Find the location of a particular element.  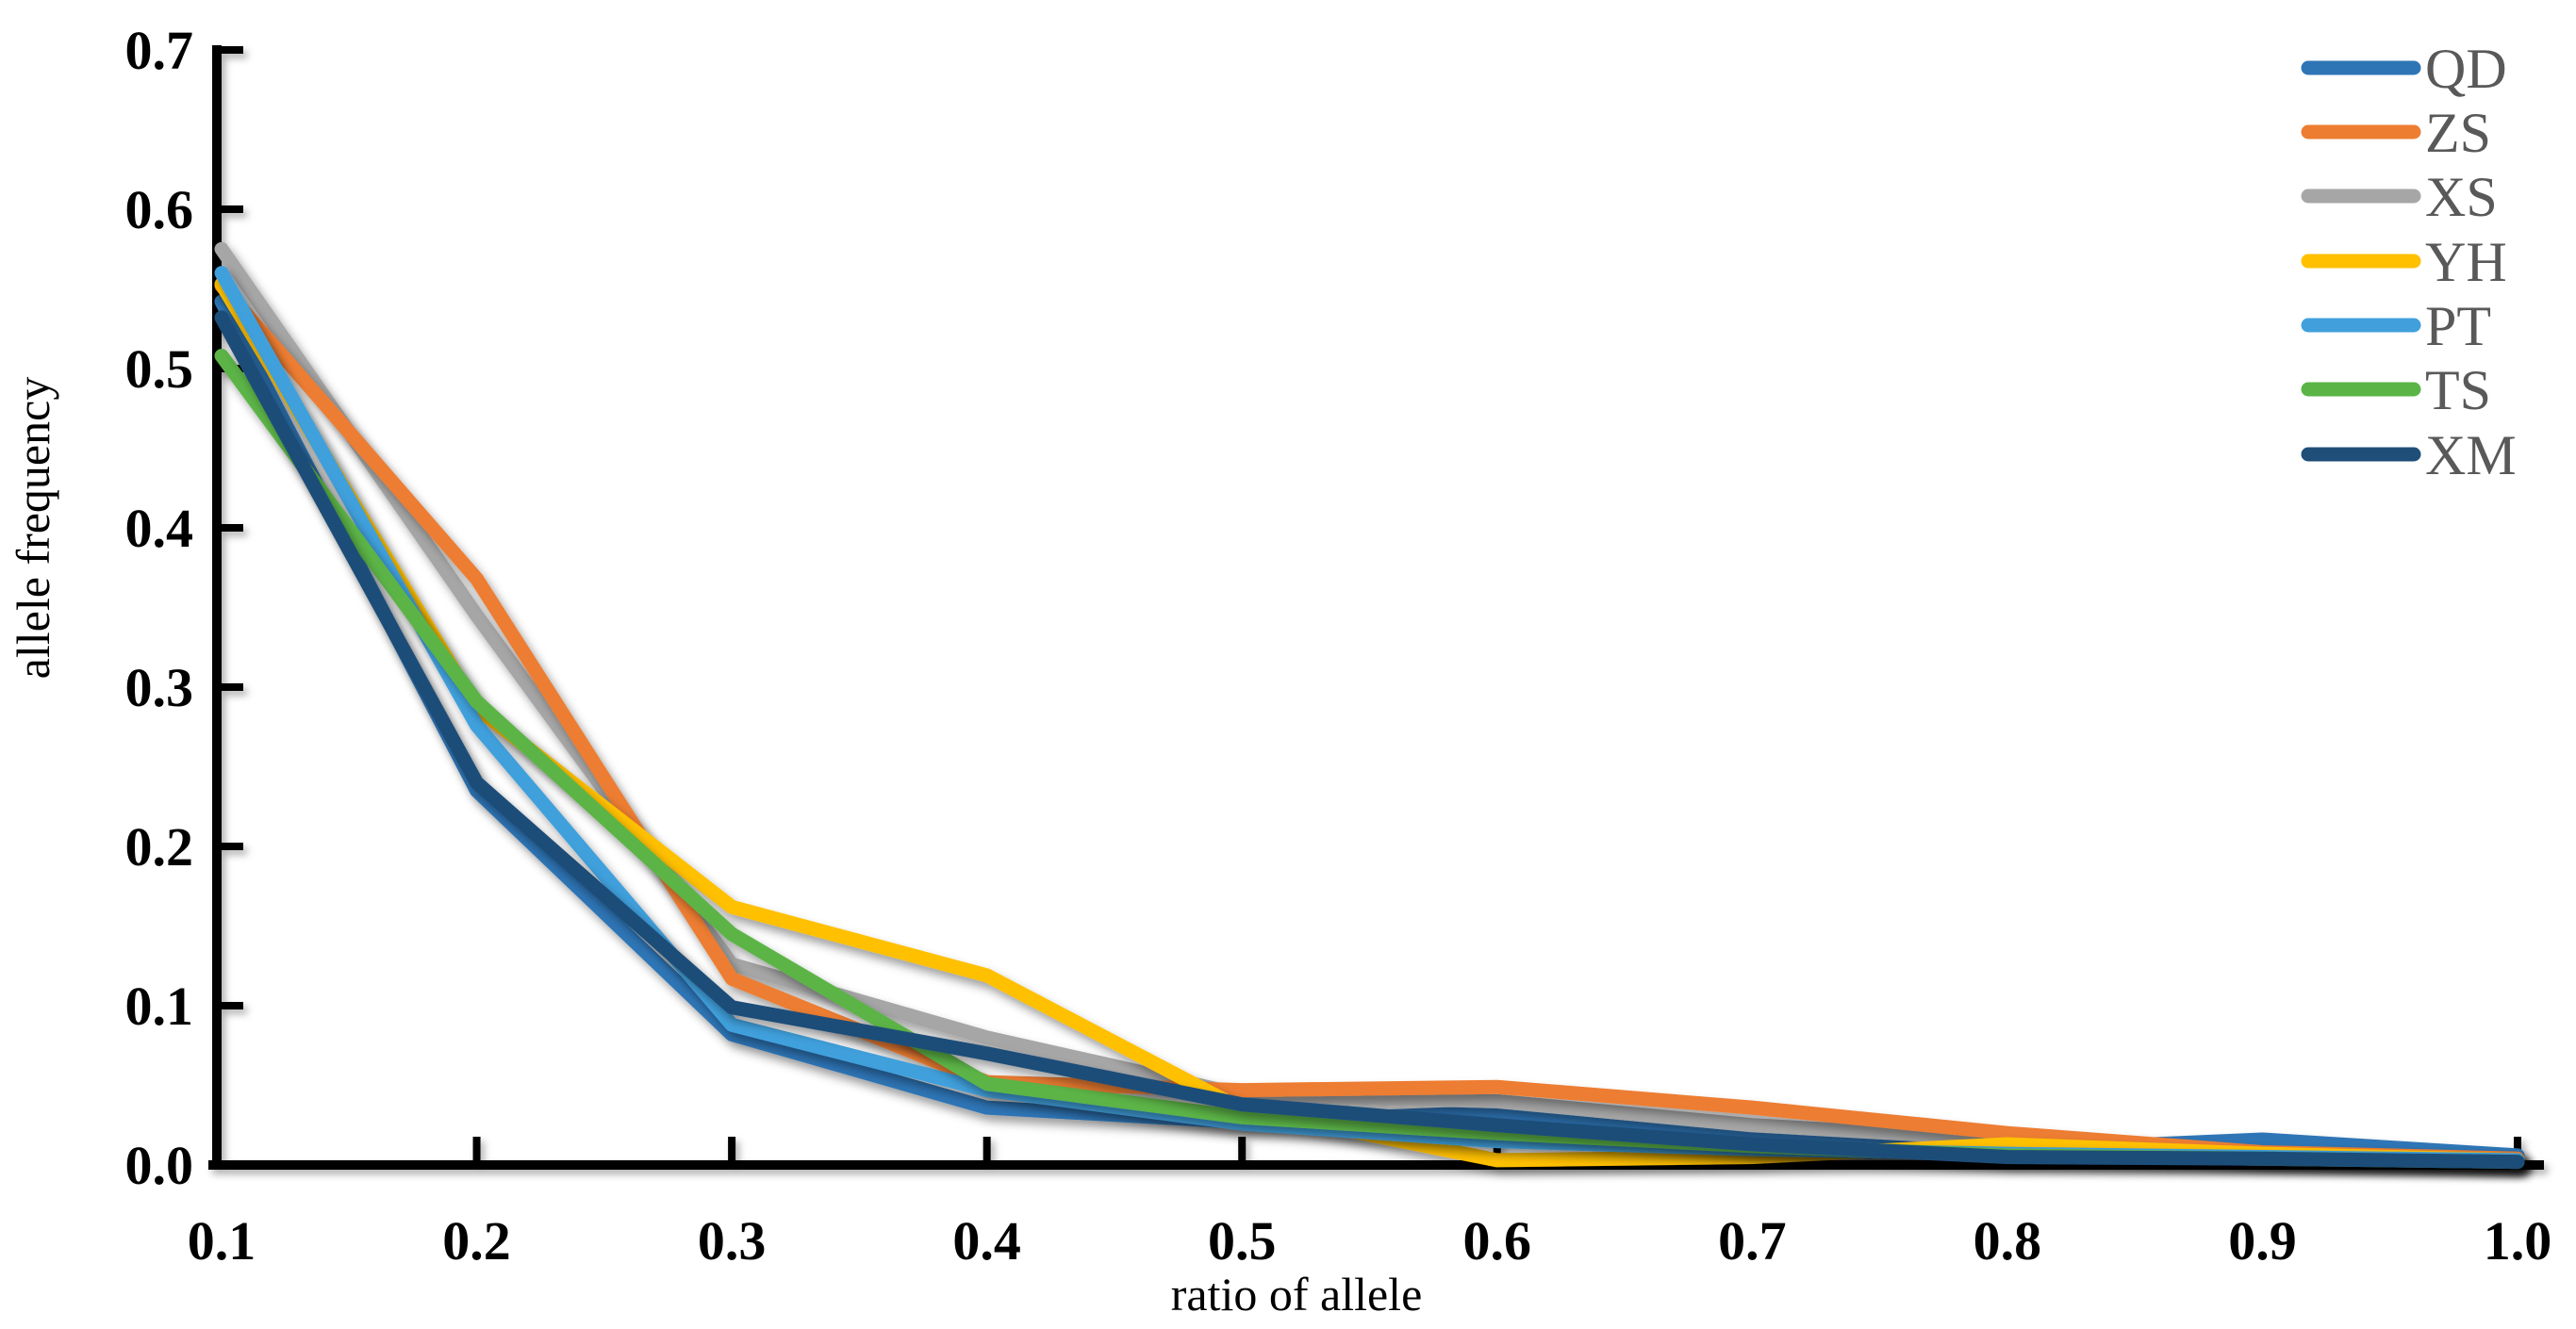

legend-label-TS: TS is located at coordinates (2458, 390).